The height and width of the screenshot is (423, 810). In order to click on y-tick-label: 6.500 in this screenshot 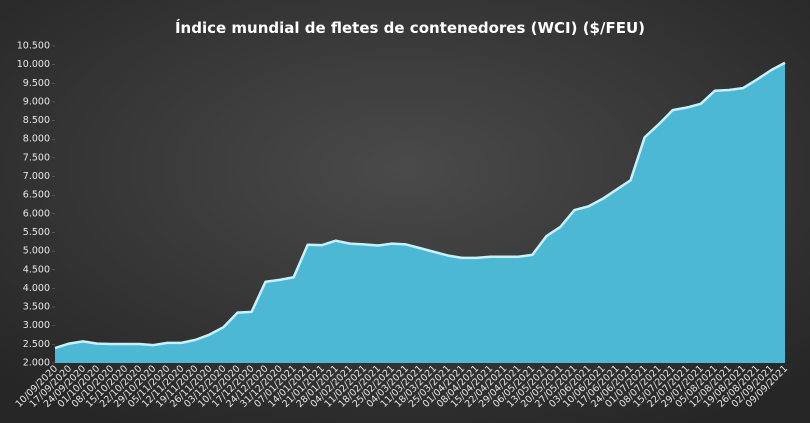, I will do `click(36, 195)`.